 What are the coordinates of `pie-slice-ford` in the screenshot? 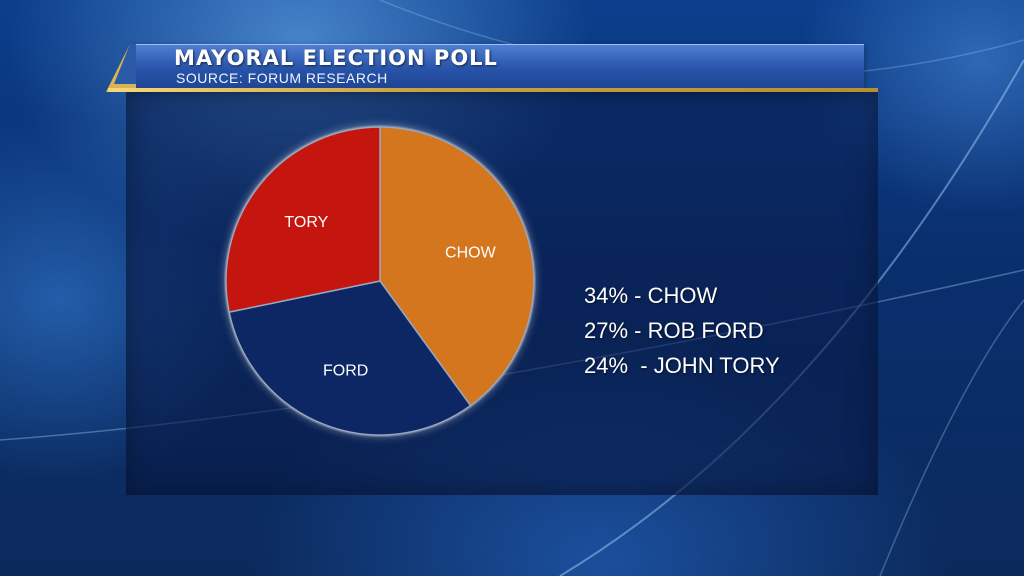 It's located at (350, 358).